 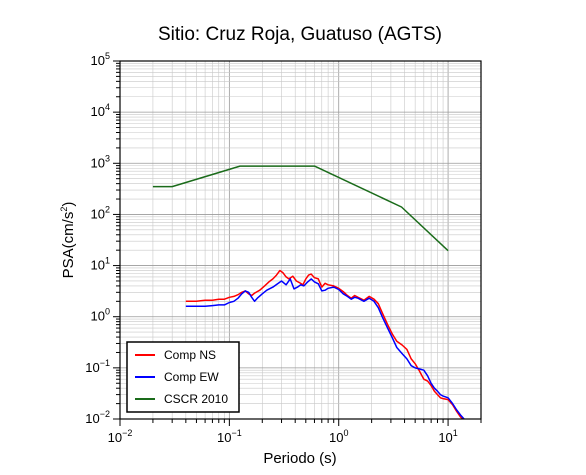 I want to click on y-tick-label: 10⁴, so click(x=100, y=110).